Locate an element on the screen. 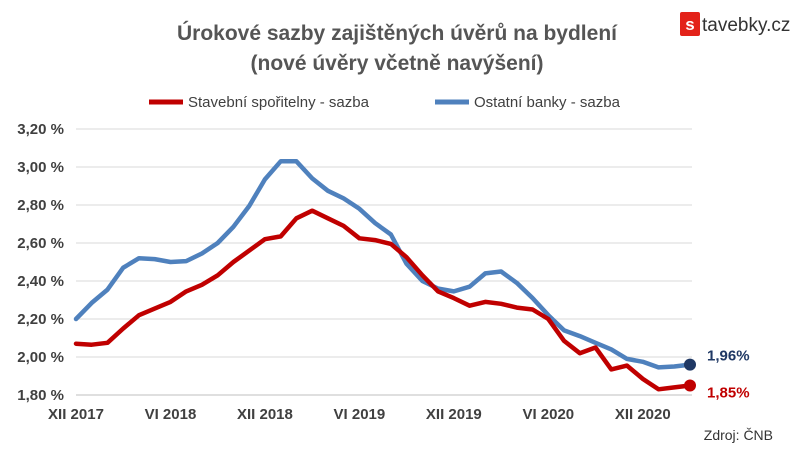  logo-mark-background is located at coordinates (690, 24).